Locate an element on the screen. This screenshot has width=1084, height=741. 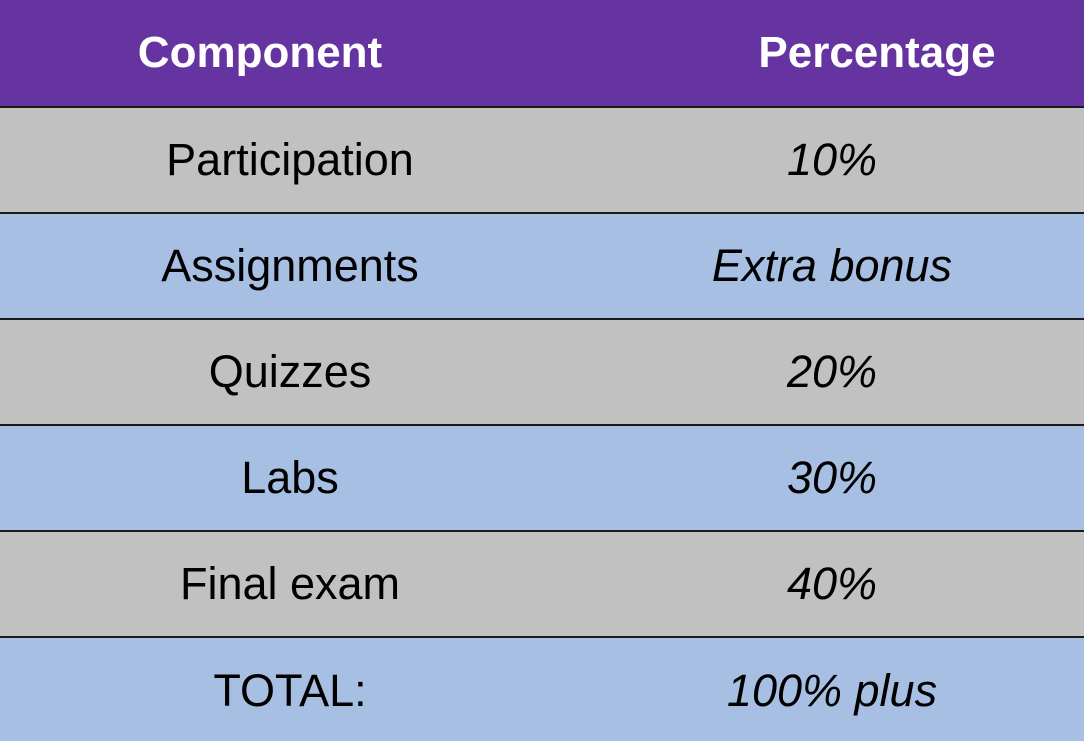
table-row: Labs 30% is located at coordinates (542, 477).